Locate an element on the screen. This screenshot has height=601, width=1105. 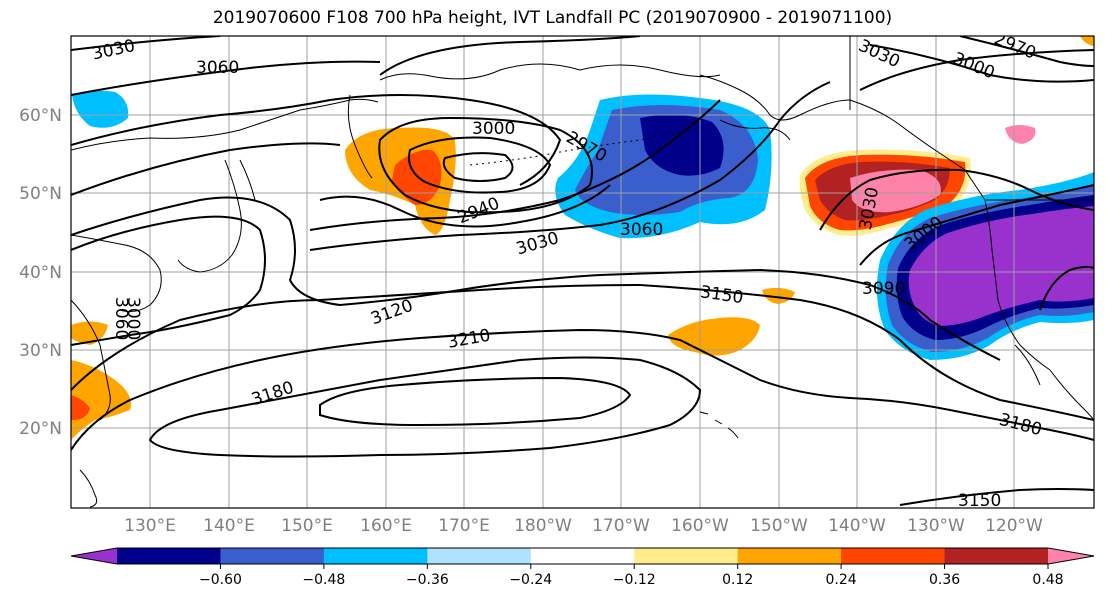
colorbar-tick-label: −0.48 is located at coordinates (323, 580).